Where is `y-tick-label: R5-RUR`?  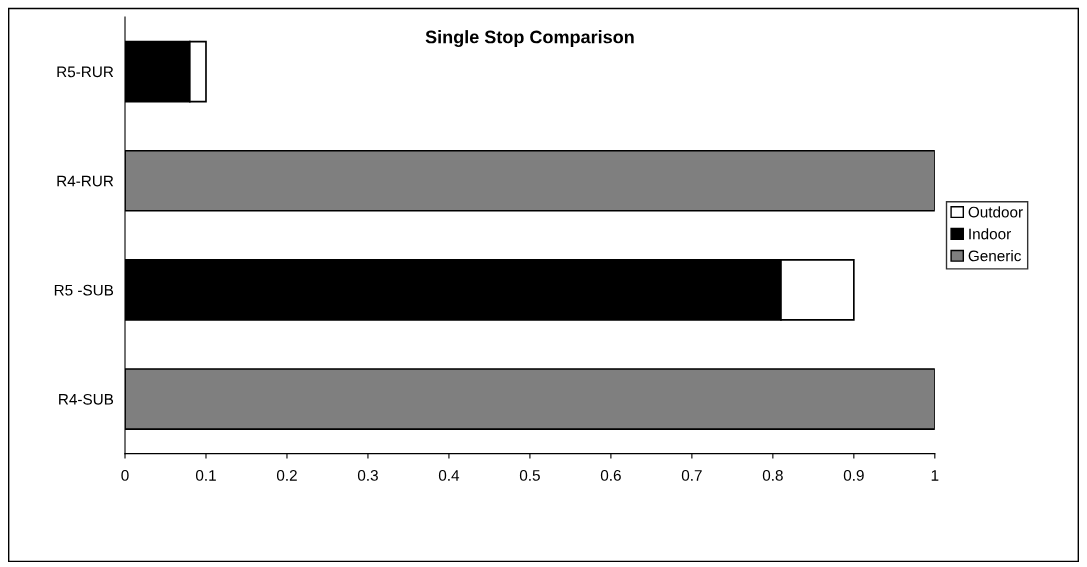
y-tick-label: R5-RUR is located at coordinates (85, 72).